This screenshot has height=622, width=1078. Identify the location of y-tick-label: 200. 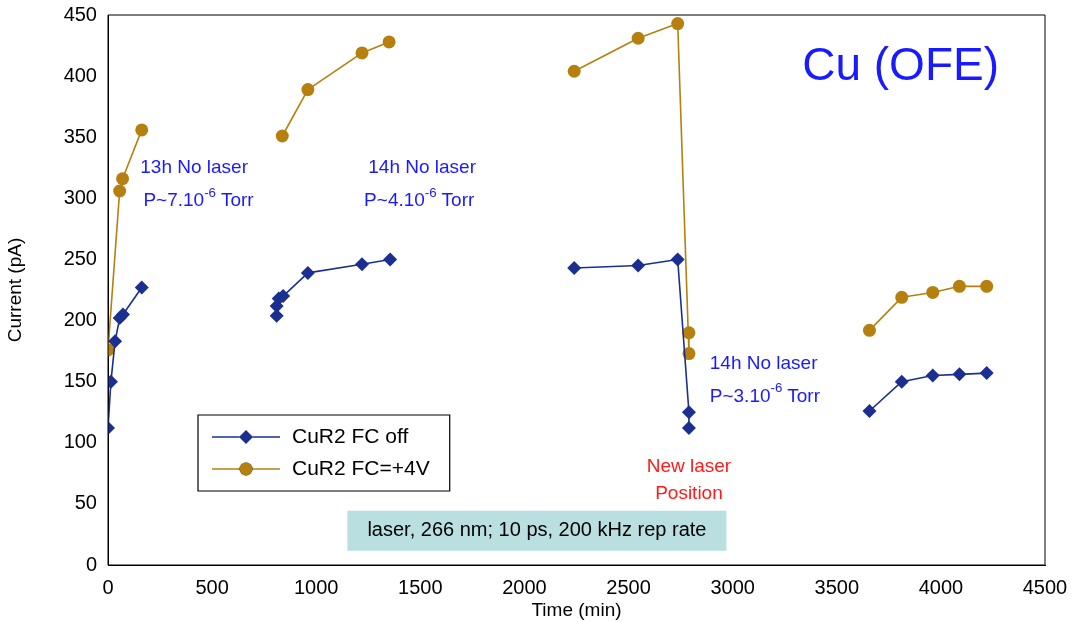
(80, 319).